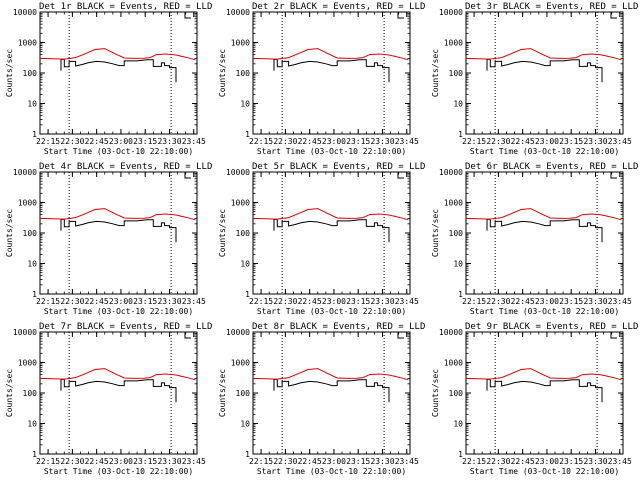  I want to click on panel-title: Det 5r BLACK = Events, RED = LLD, so click(338, 167).